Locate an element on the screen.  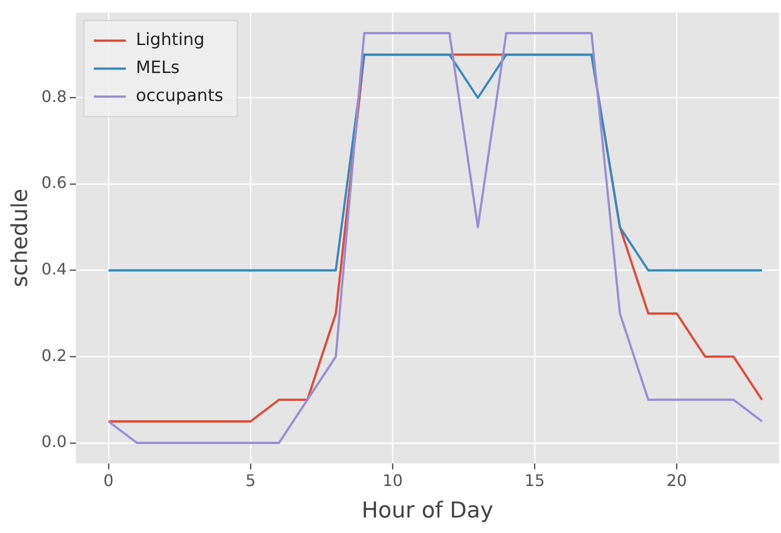
legend-label: Lighting is located at coordinates (170, 40).